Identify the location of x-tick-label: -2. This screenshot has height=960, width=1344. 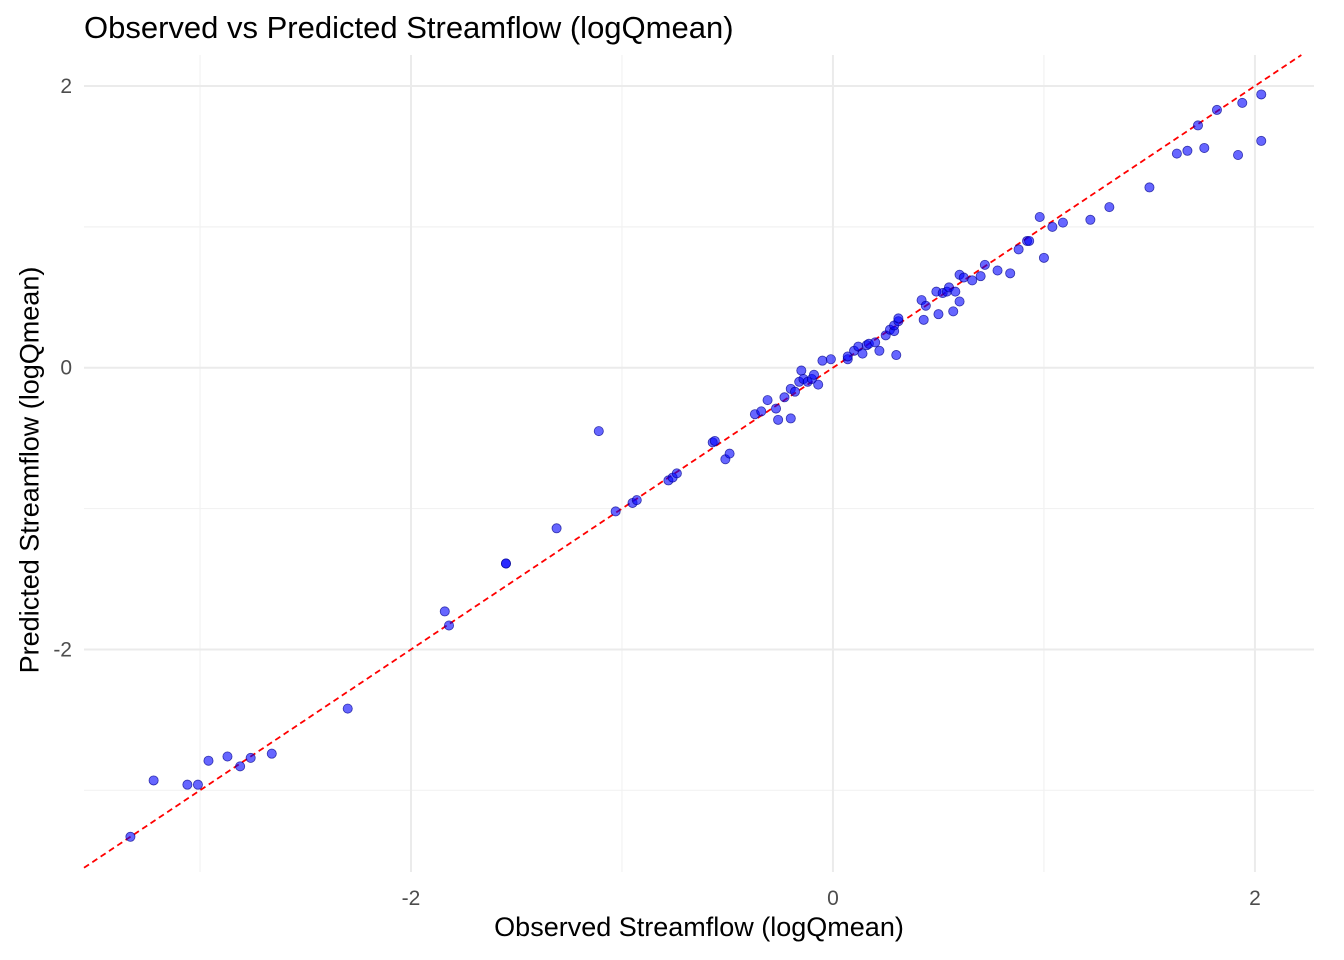
(411, 898).